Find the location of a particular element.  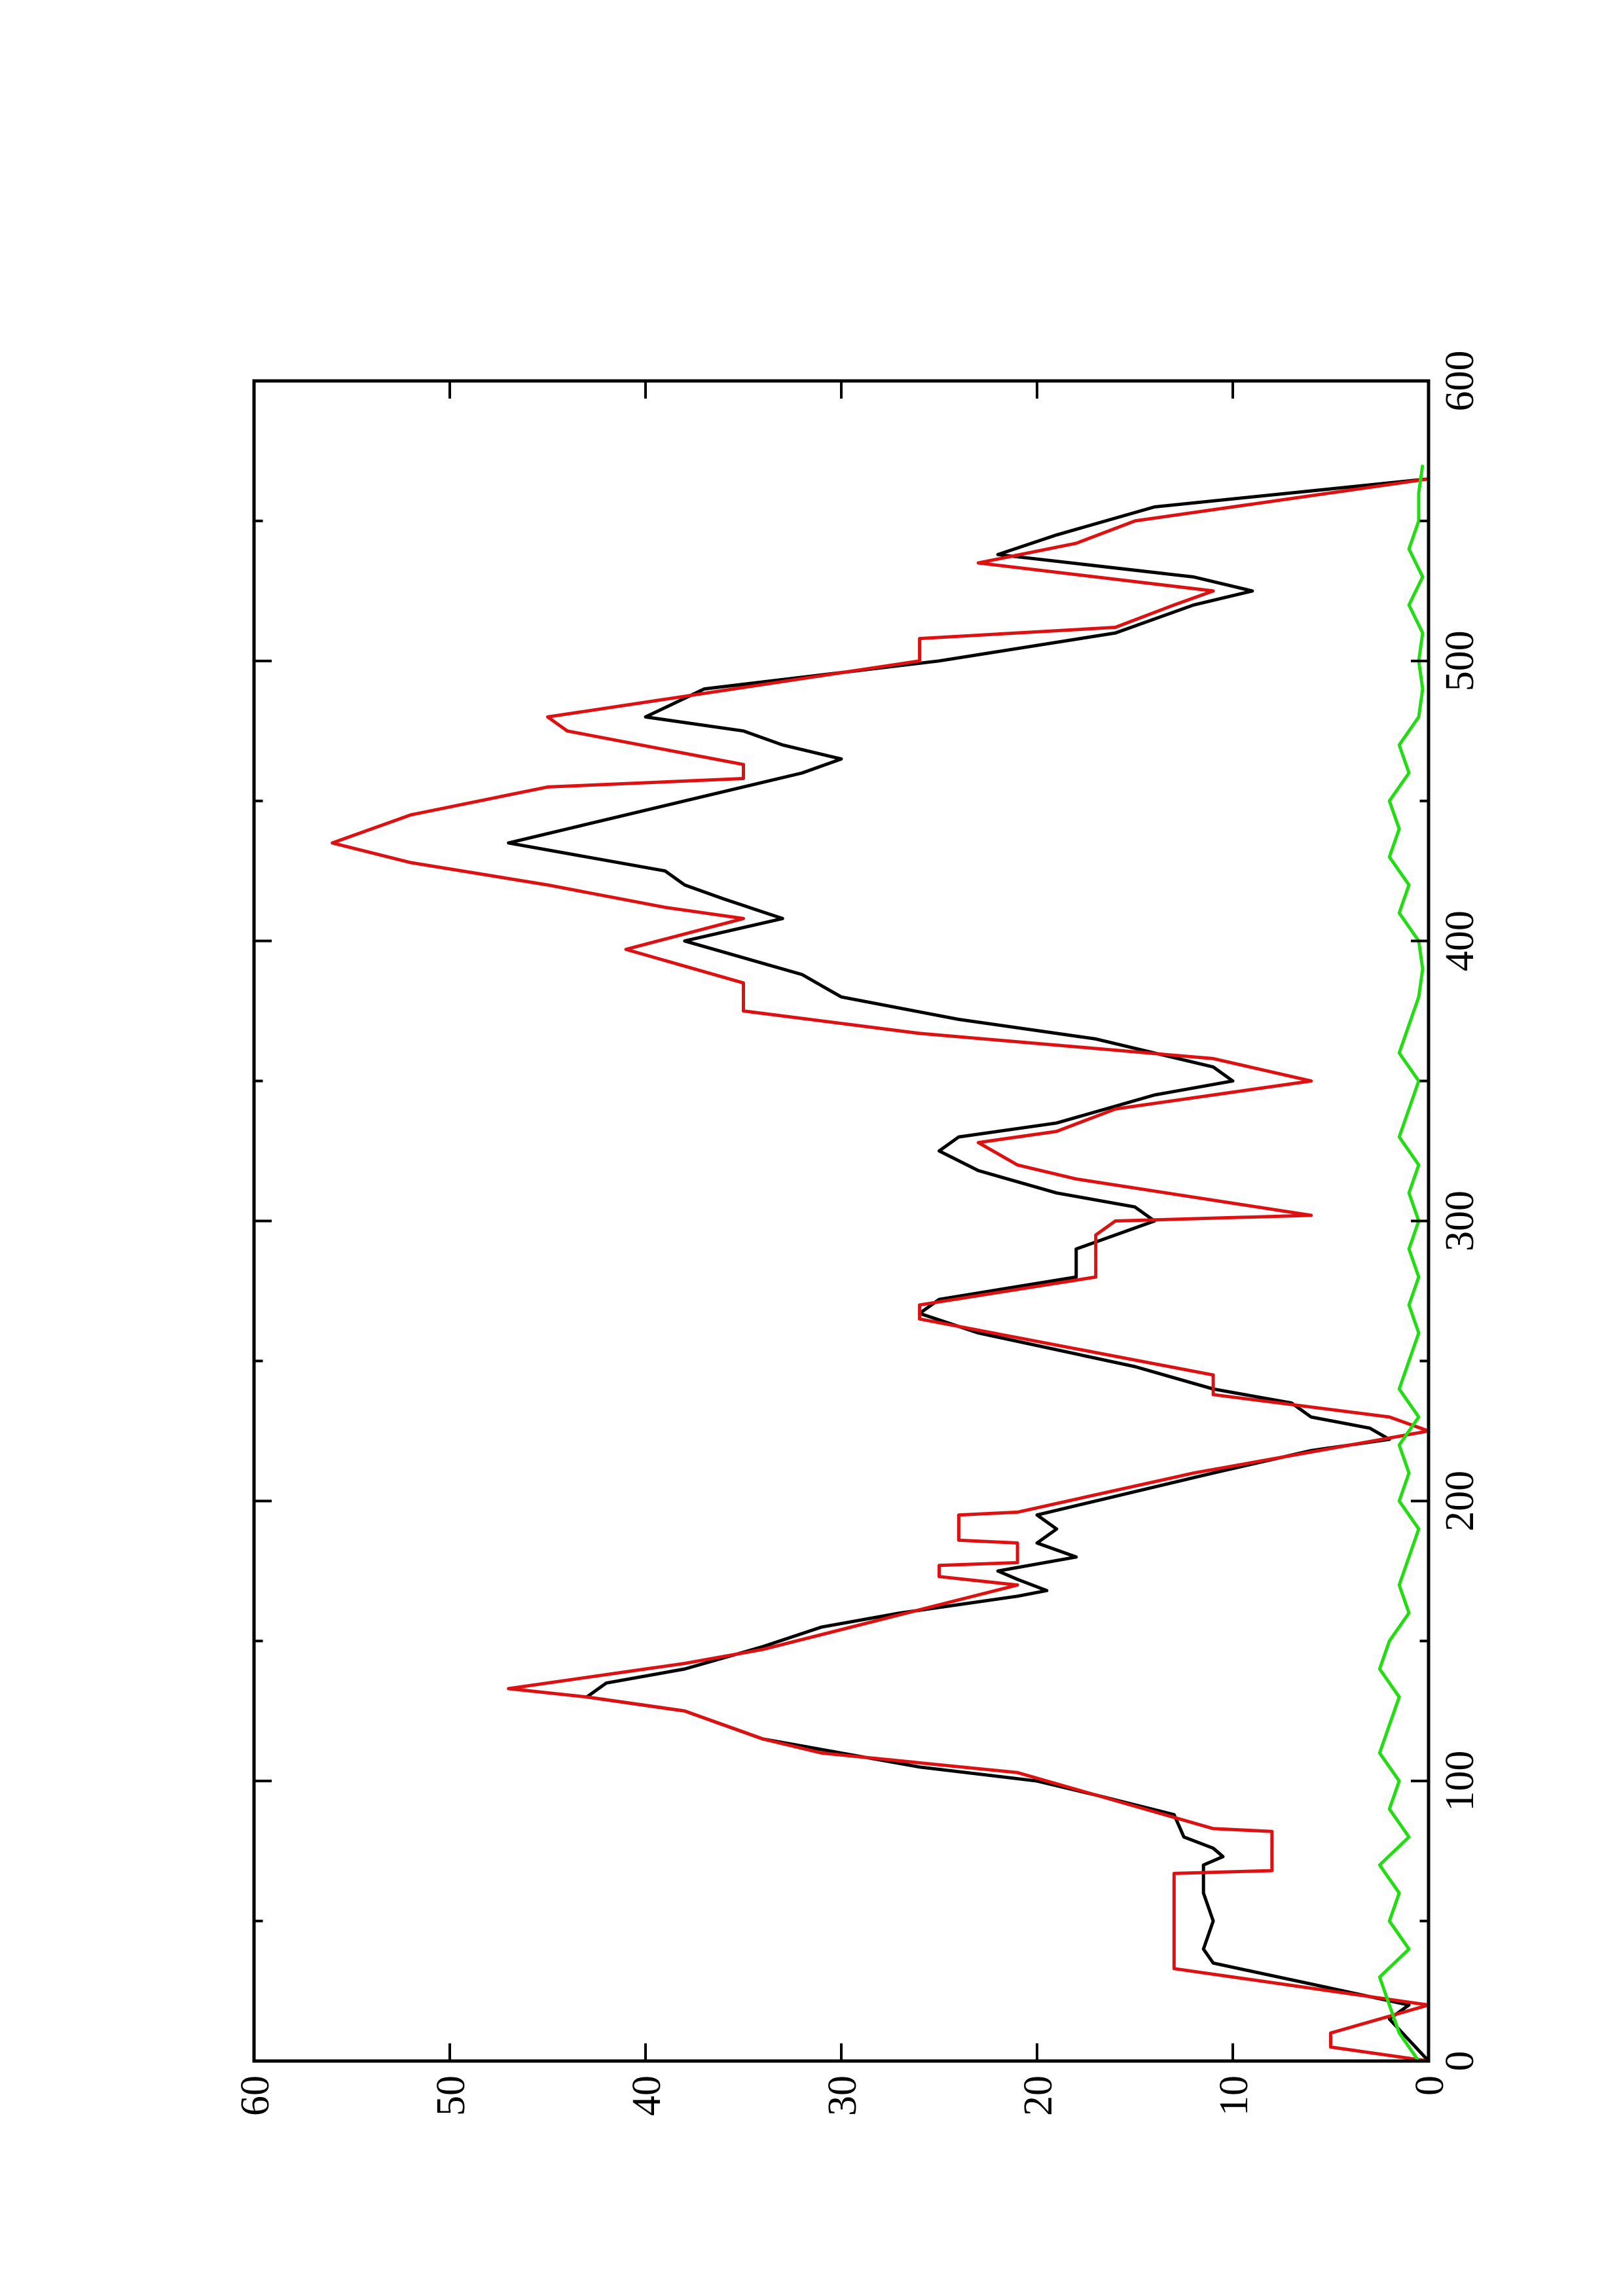

x-tick-label: 0 is located at coordinates (1460, 2061).